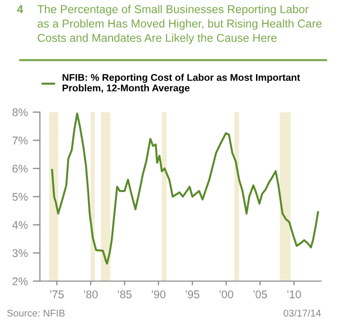  What do you see at coordinates (57, 294) in the screenshot?
I see `x-tick-label: ’75` at bounding box center [57, 294].